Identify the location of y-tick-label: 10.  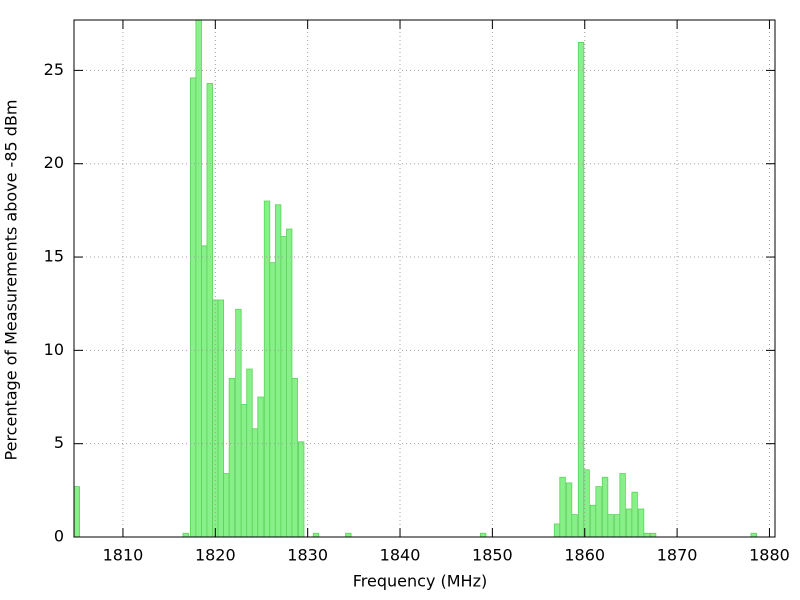
(54, 349).